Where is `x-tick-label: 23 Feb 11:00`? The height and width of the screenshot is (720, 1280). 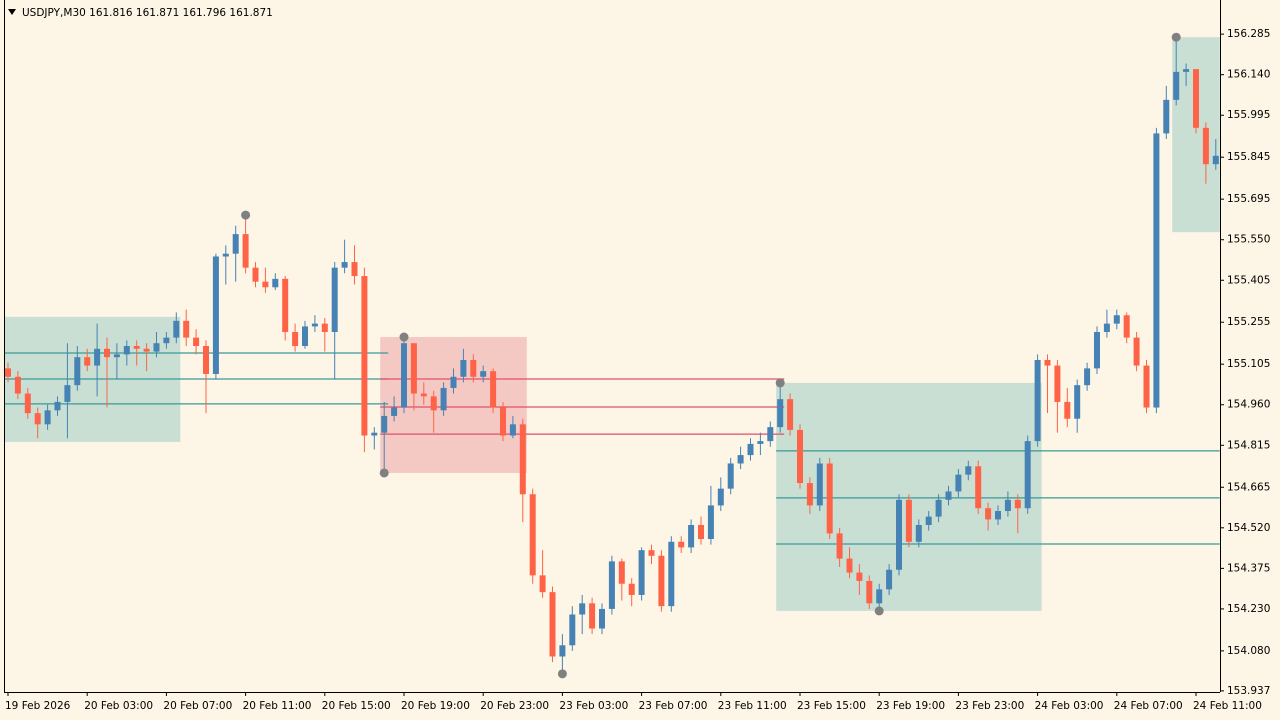 x-tick-label: 23 Feb 11:00 is located at coordinates (752, 706).